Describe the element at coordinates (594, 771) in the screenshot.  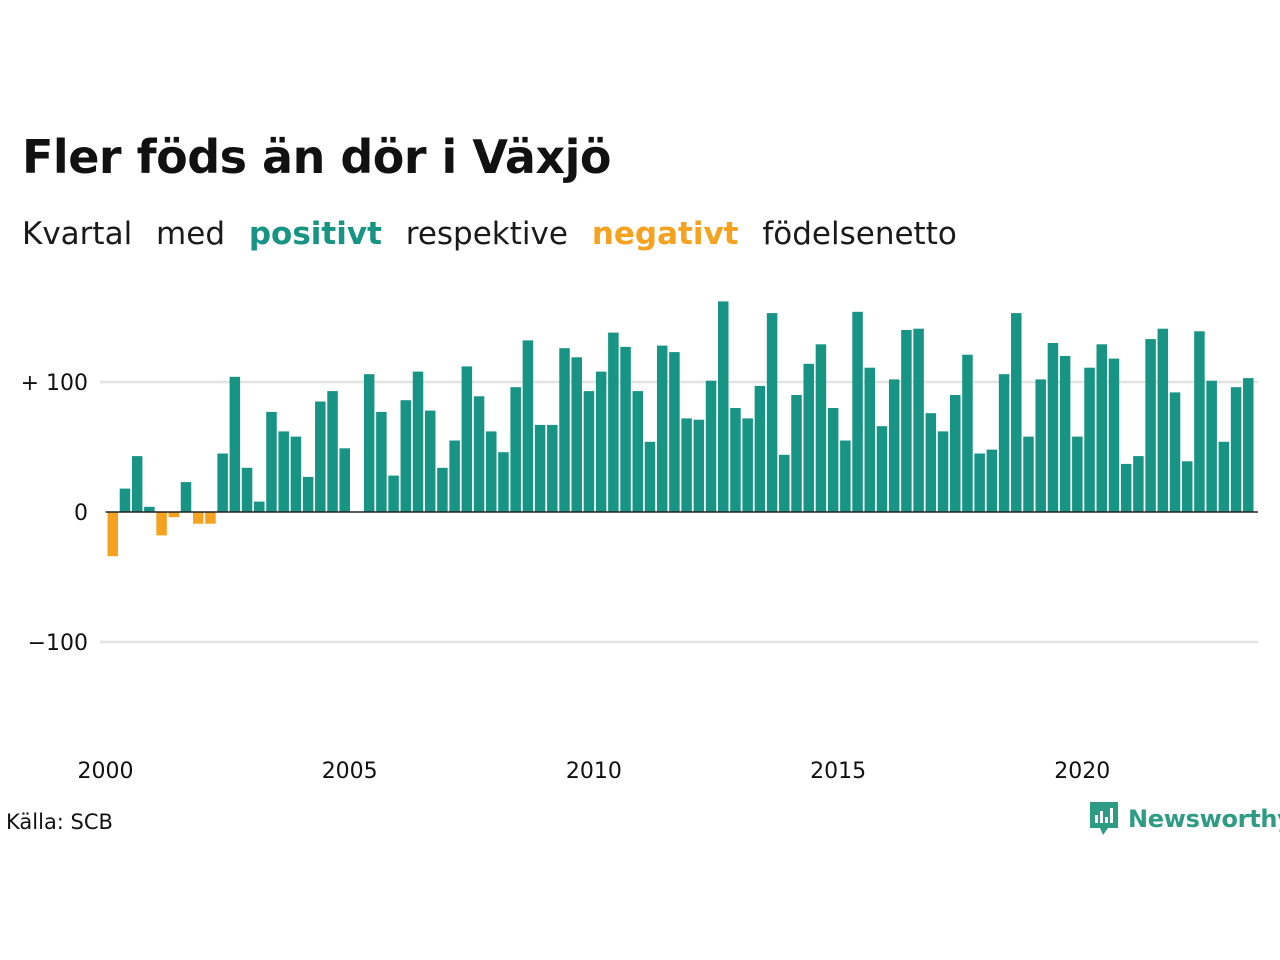
I see `x-tick-label: 2010` at that location.